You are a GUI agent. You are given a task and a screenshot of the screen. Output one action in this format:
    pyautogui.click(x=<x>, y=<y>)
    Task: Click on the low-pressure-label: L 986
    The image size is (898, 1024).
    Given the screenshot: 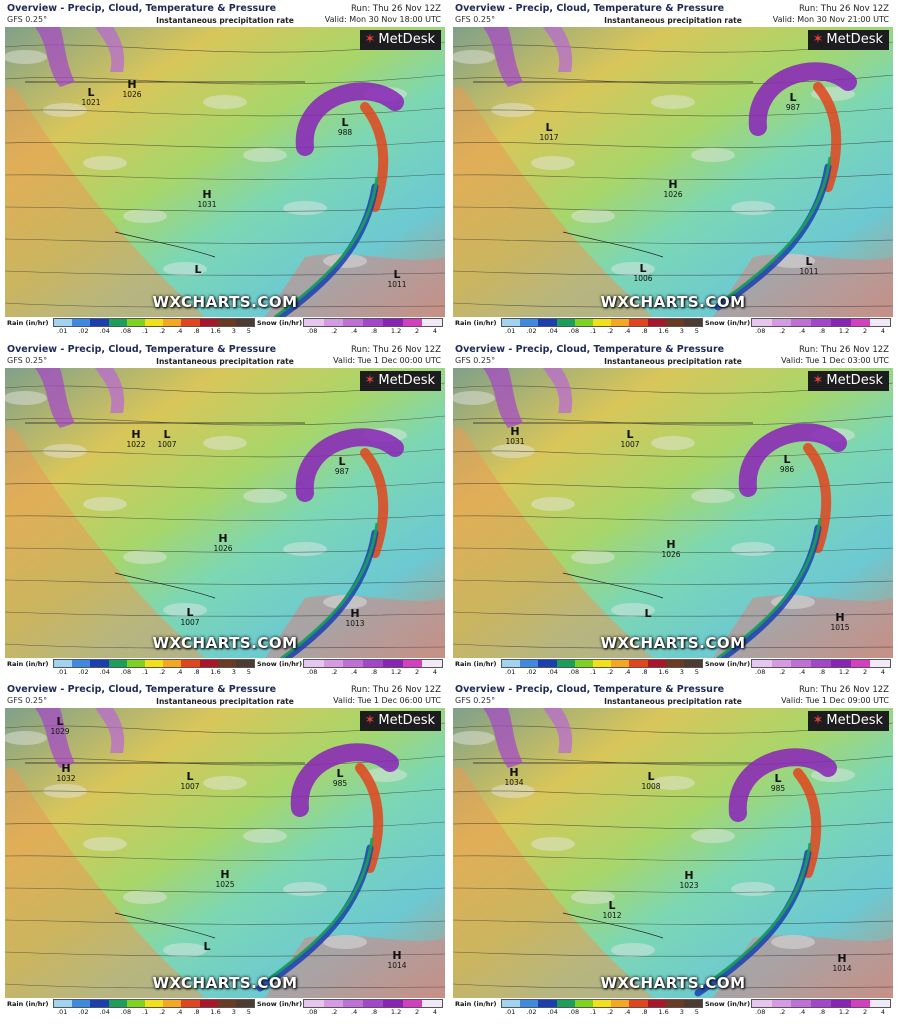 What is the action you would take?
    pyautogui.click(x=787, y=464)
    